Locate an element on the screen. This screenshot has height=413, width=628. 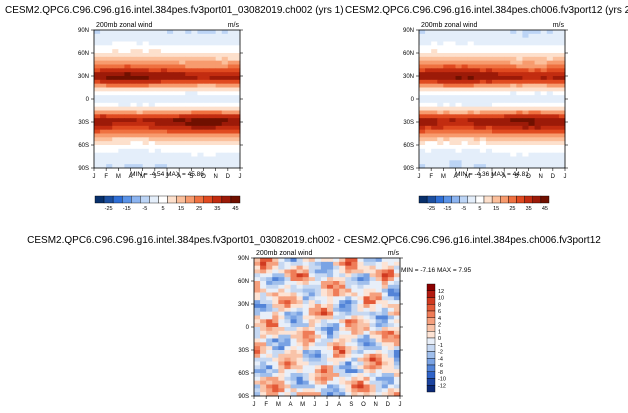
y-tick-label: 60N is located at coordinates (408, 54).